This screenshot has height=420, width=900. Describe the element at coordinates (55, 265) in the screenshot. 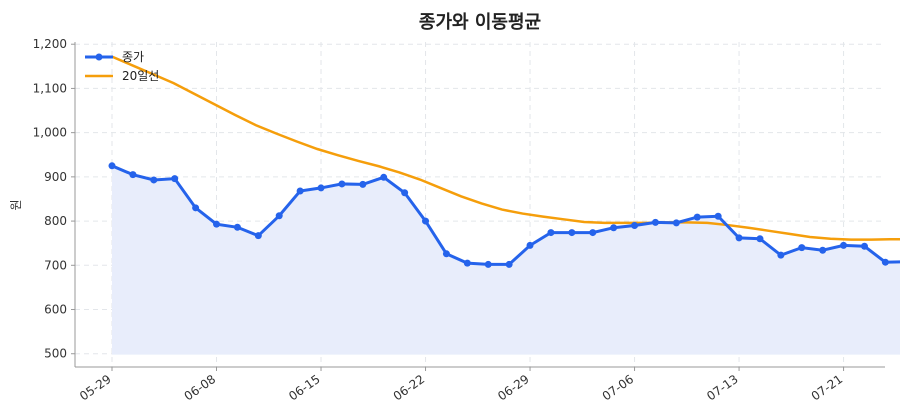

I see `y-tick-label: 700` at that location.